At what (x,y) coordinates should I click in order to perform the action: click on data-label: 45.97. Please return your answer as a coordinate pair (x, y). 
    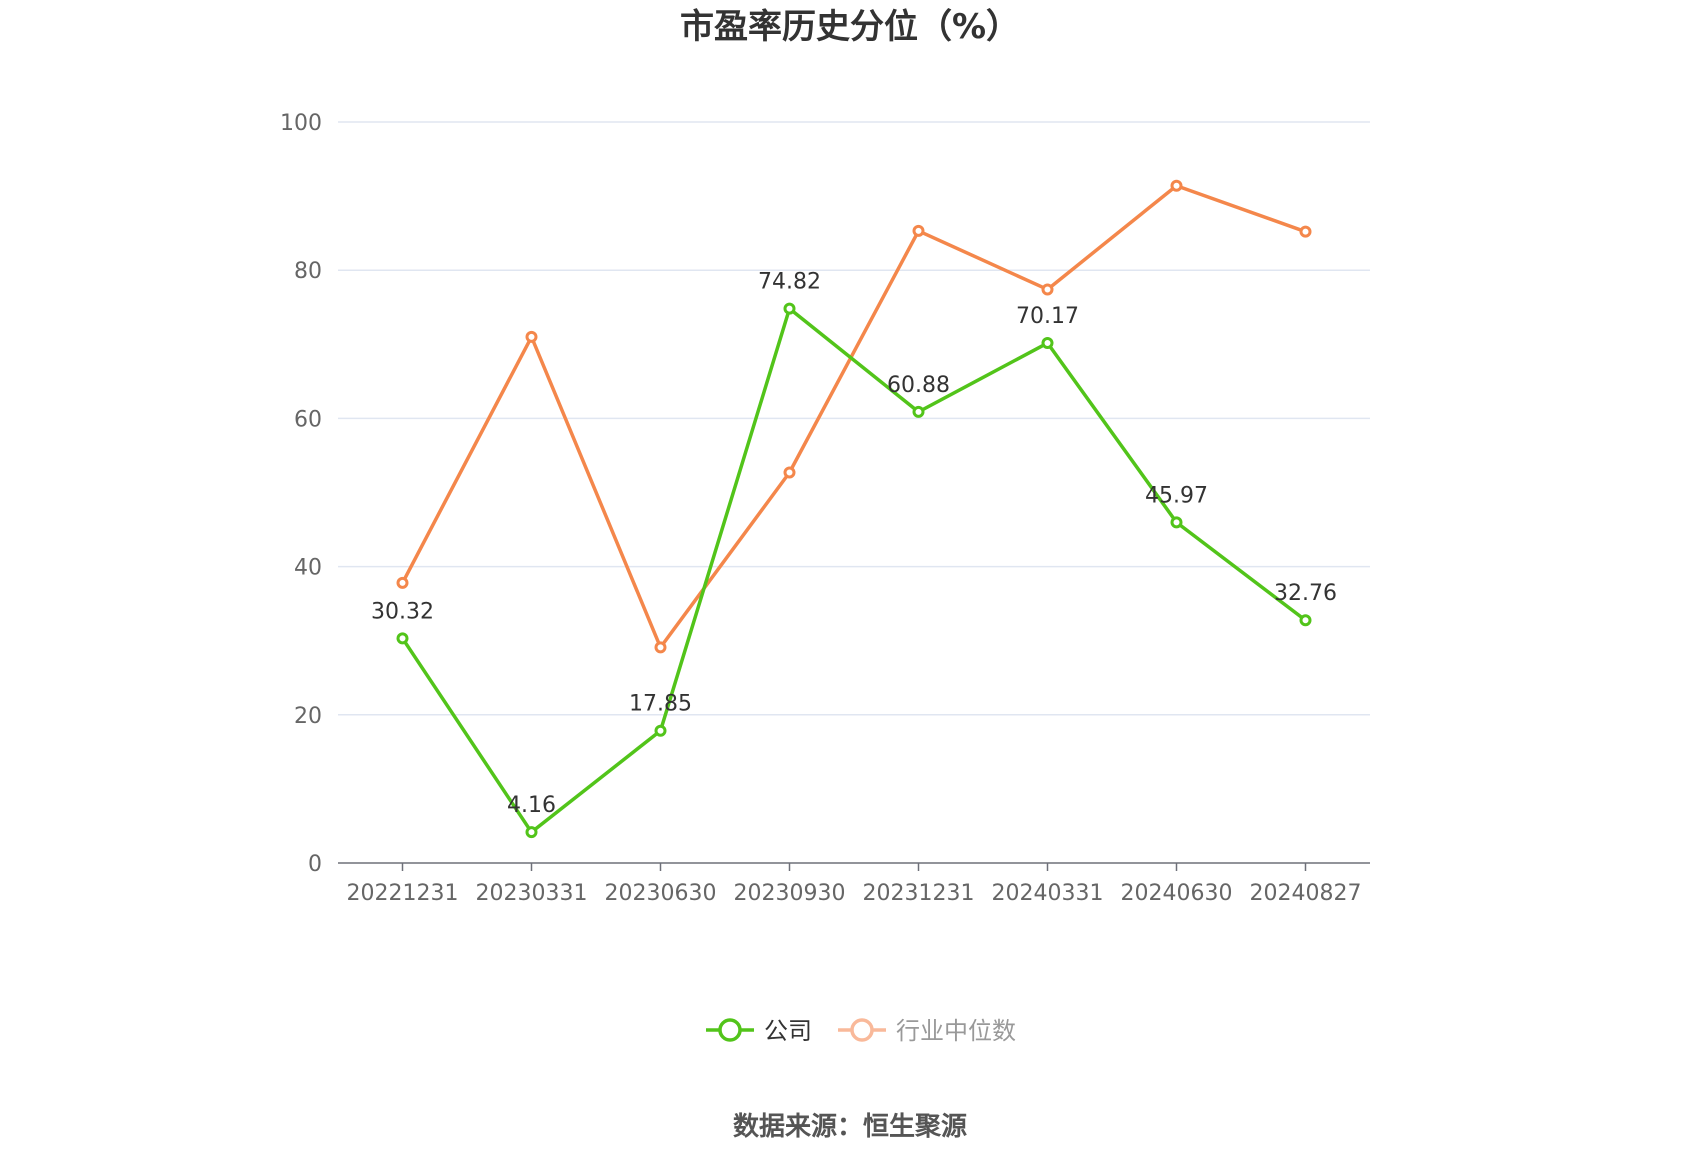
    Looking at the image, I should click on (1176, 495).